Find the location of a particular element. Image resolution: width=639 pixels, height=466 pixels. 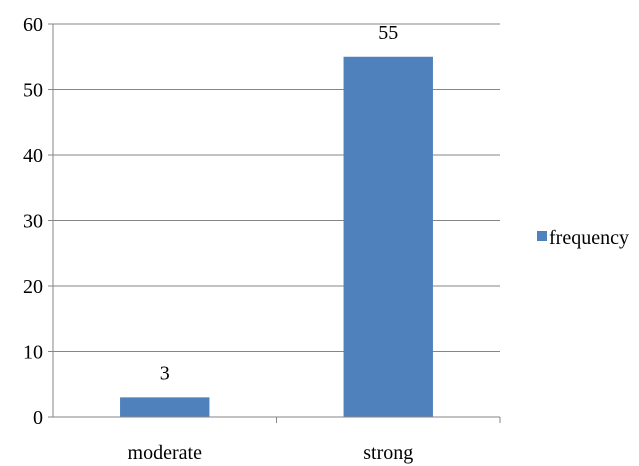

bar-strong is located at coordinates (388, 236).